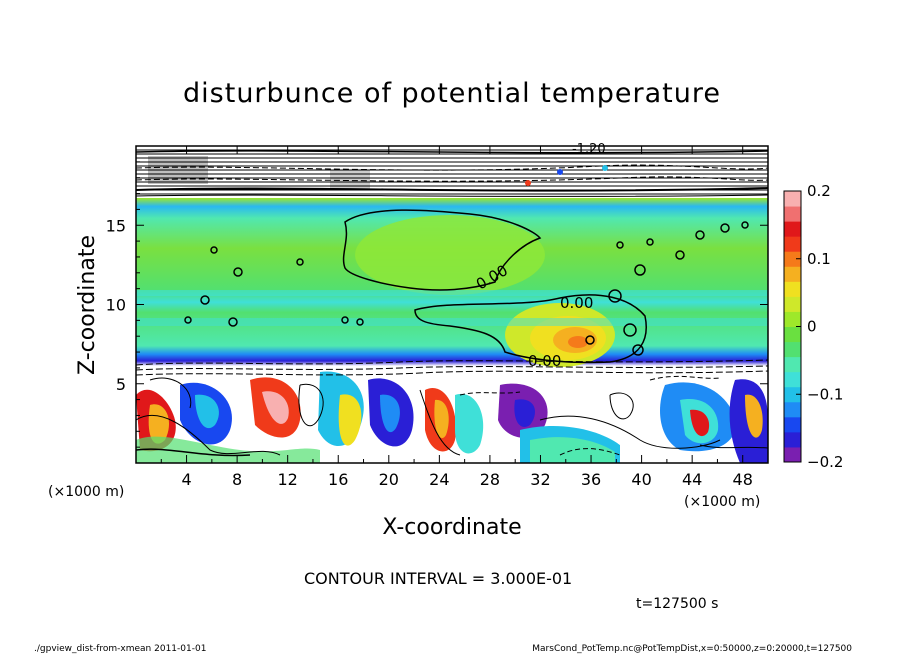  I want to click on y-tick-label: 5, so click(121, 384).